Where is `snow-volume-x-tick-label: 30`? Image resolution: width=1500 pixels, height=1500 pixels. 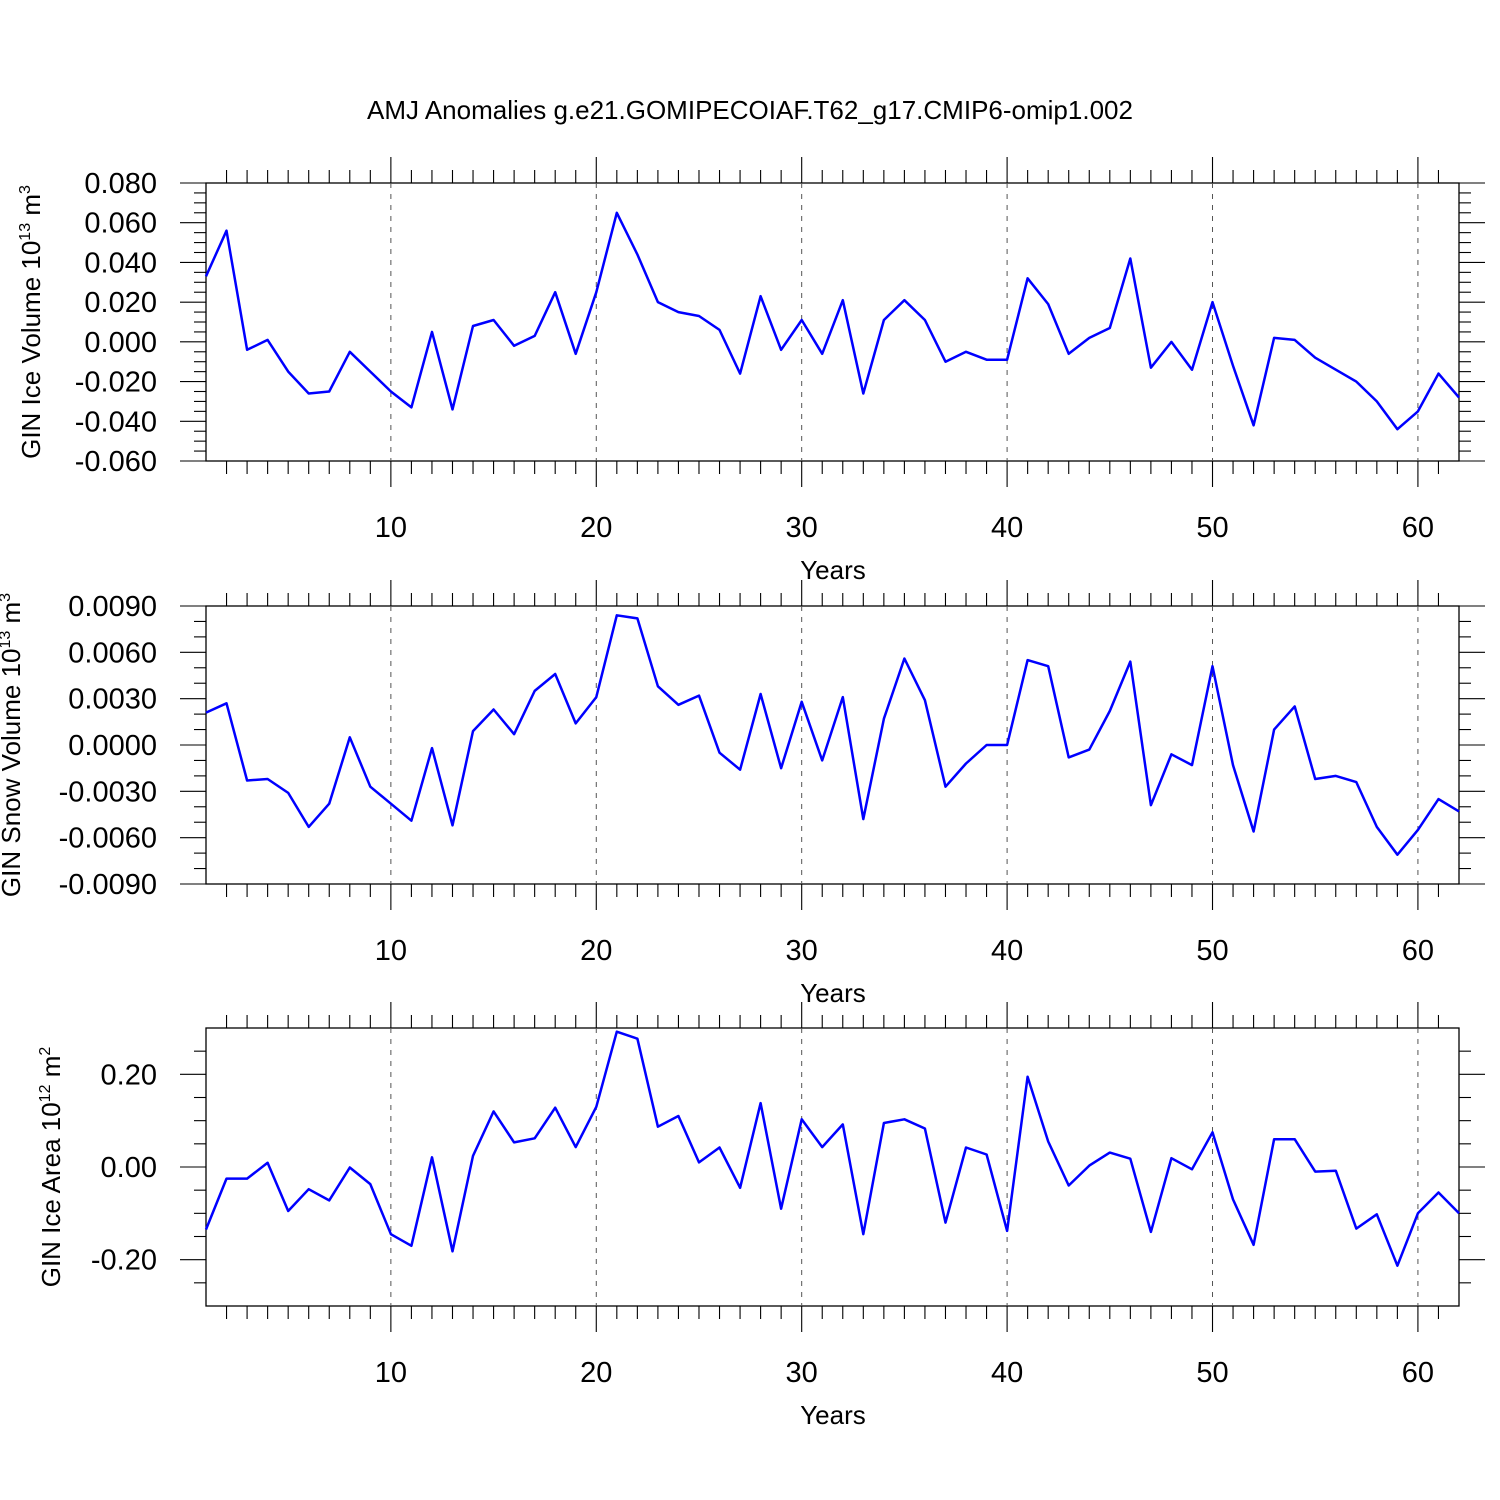 snow-volume-x-tick-label: 30 is located at coordinates (802, 951).